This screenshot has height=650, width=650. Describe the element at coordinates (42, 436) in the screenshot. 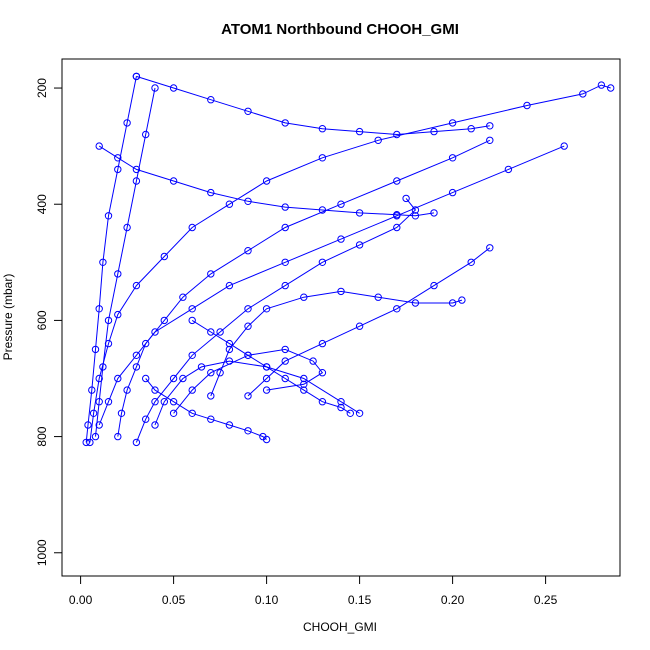

I see `y-tick-label: 800` at that location.